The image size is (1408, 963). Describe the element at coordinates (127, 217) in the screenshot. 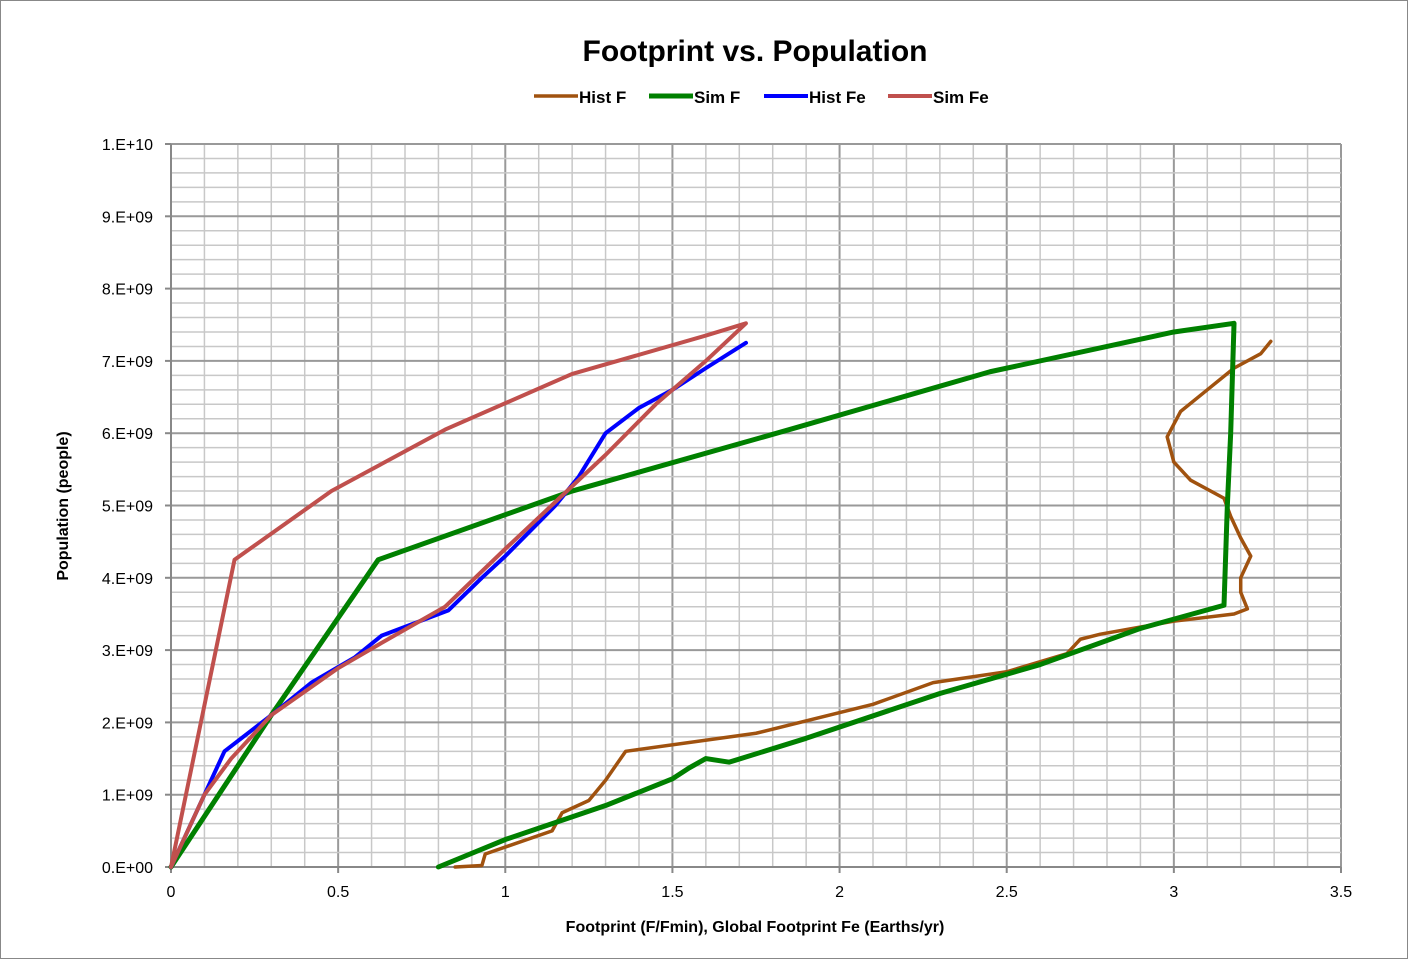

I see `y-tick-label: 9.E+09` at that location.